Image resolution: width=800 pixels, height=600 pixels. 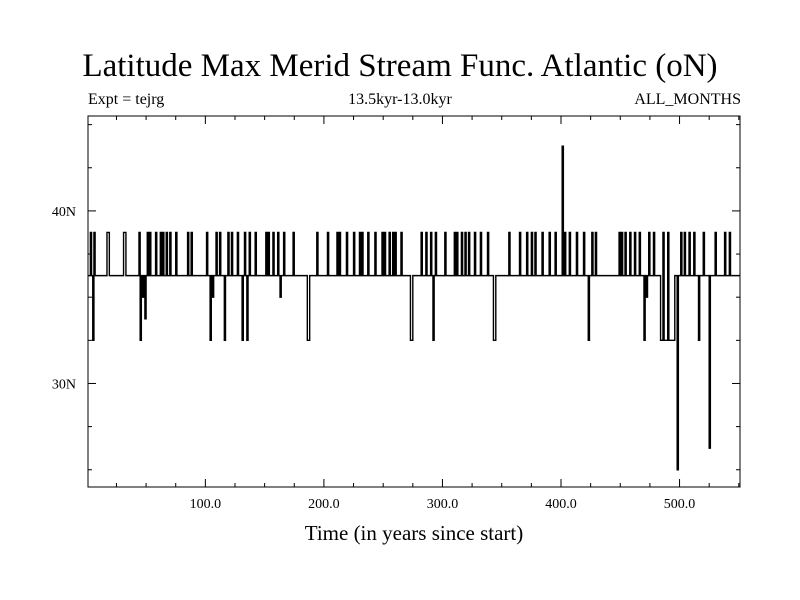 What do you see at coordinates (561, 504) in the screenshot?
I see `x-tick-label: 400.0` at bounding box center [561, 504].